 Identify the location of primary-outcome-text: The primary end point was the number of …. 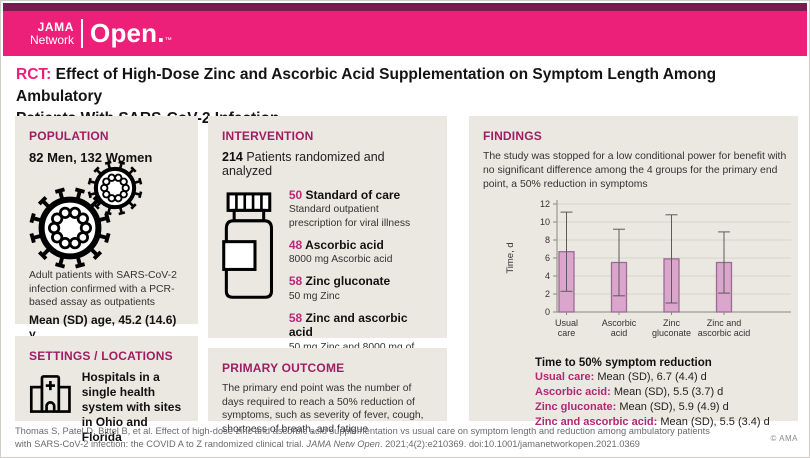
(323, 409).